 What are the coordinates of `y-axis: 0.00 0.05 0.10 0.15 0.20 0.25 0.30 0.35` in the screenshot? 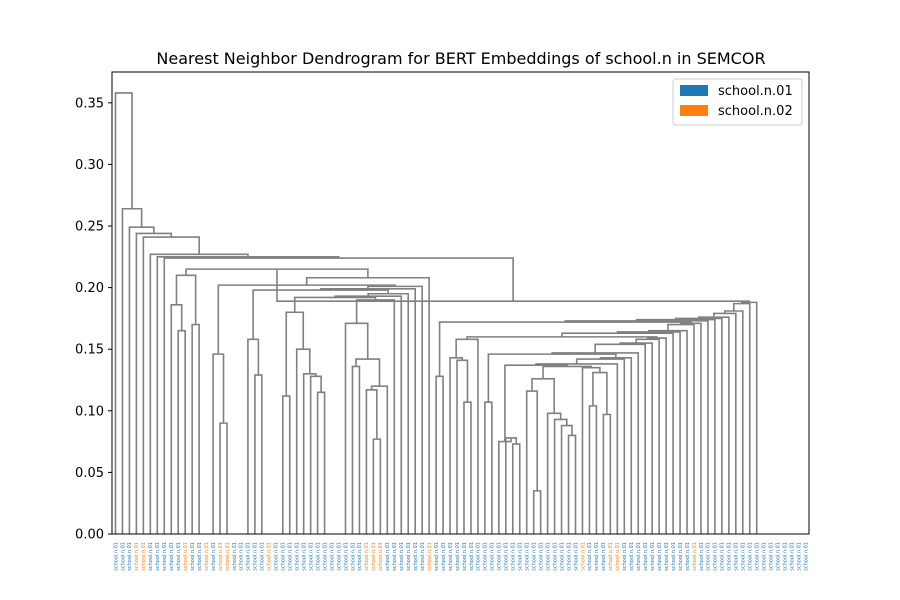 It's located at (93, 319).